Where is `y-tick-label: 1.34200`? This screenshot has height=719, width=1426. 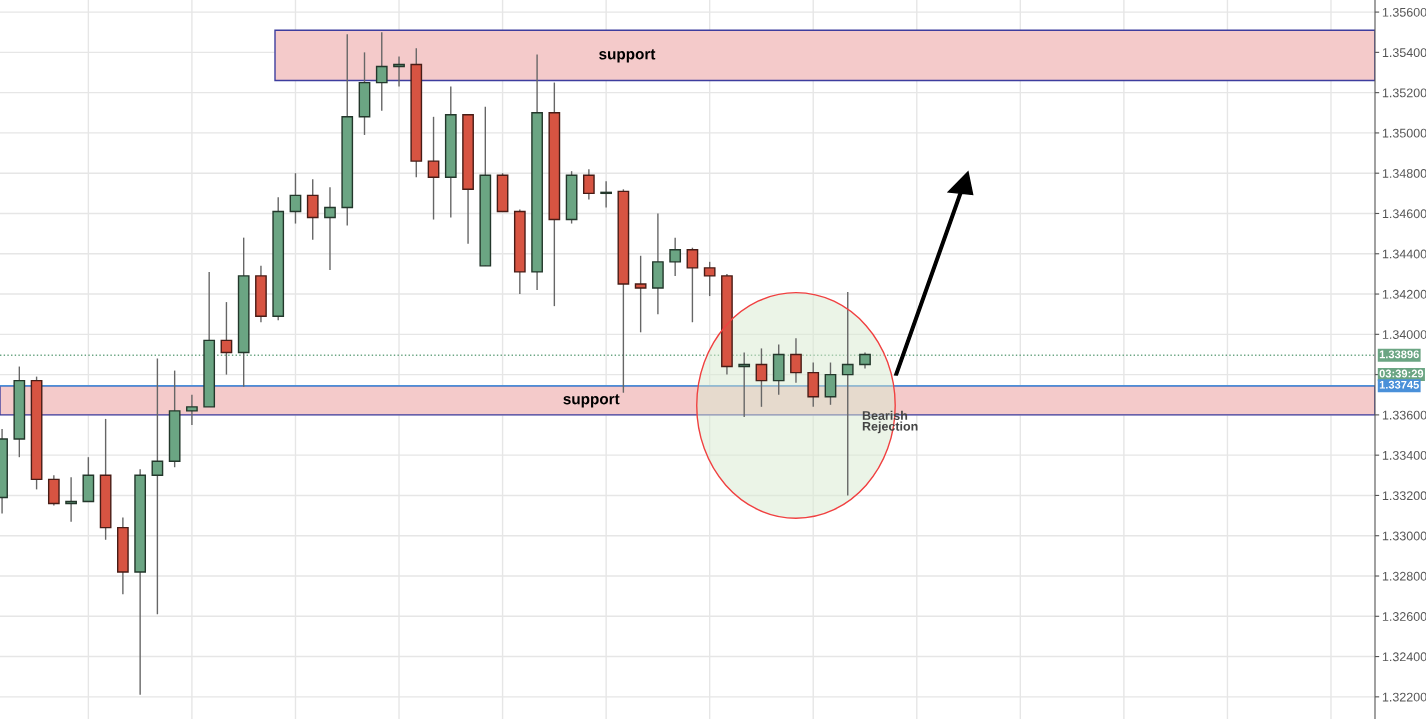 y-tick-label: 1.34200 is located at coordinates (1404, 294).